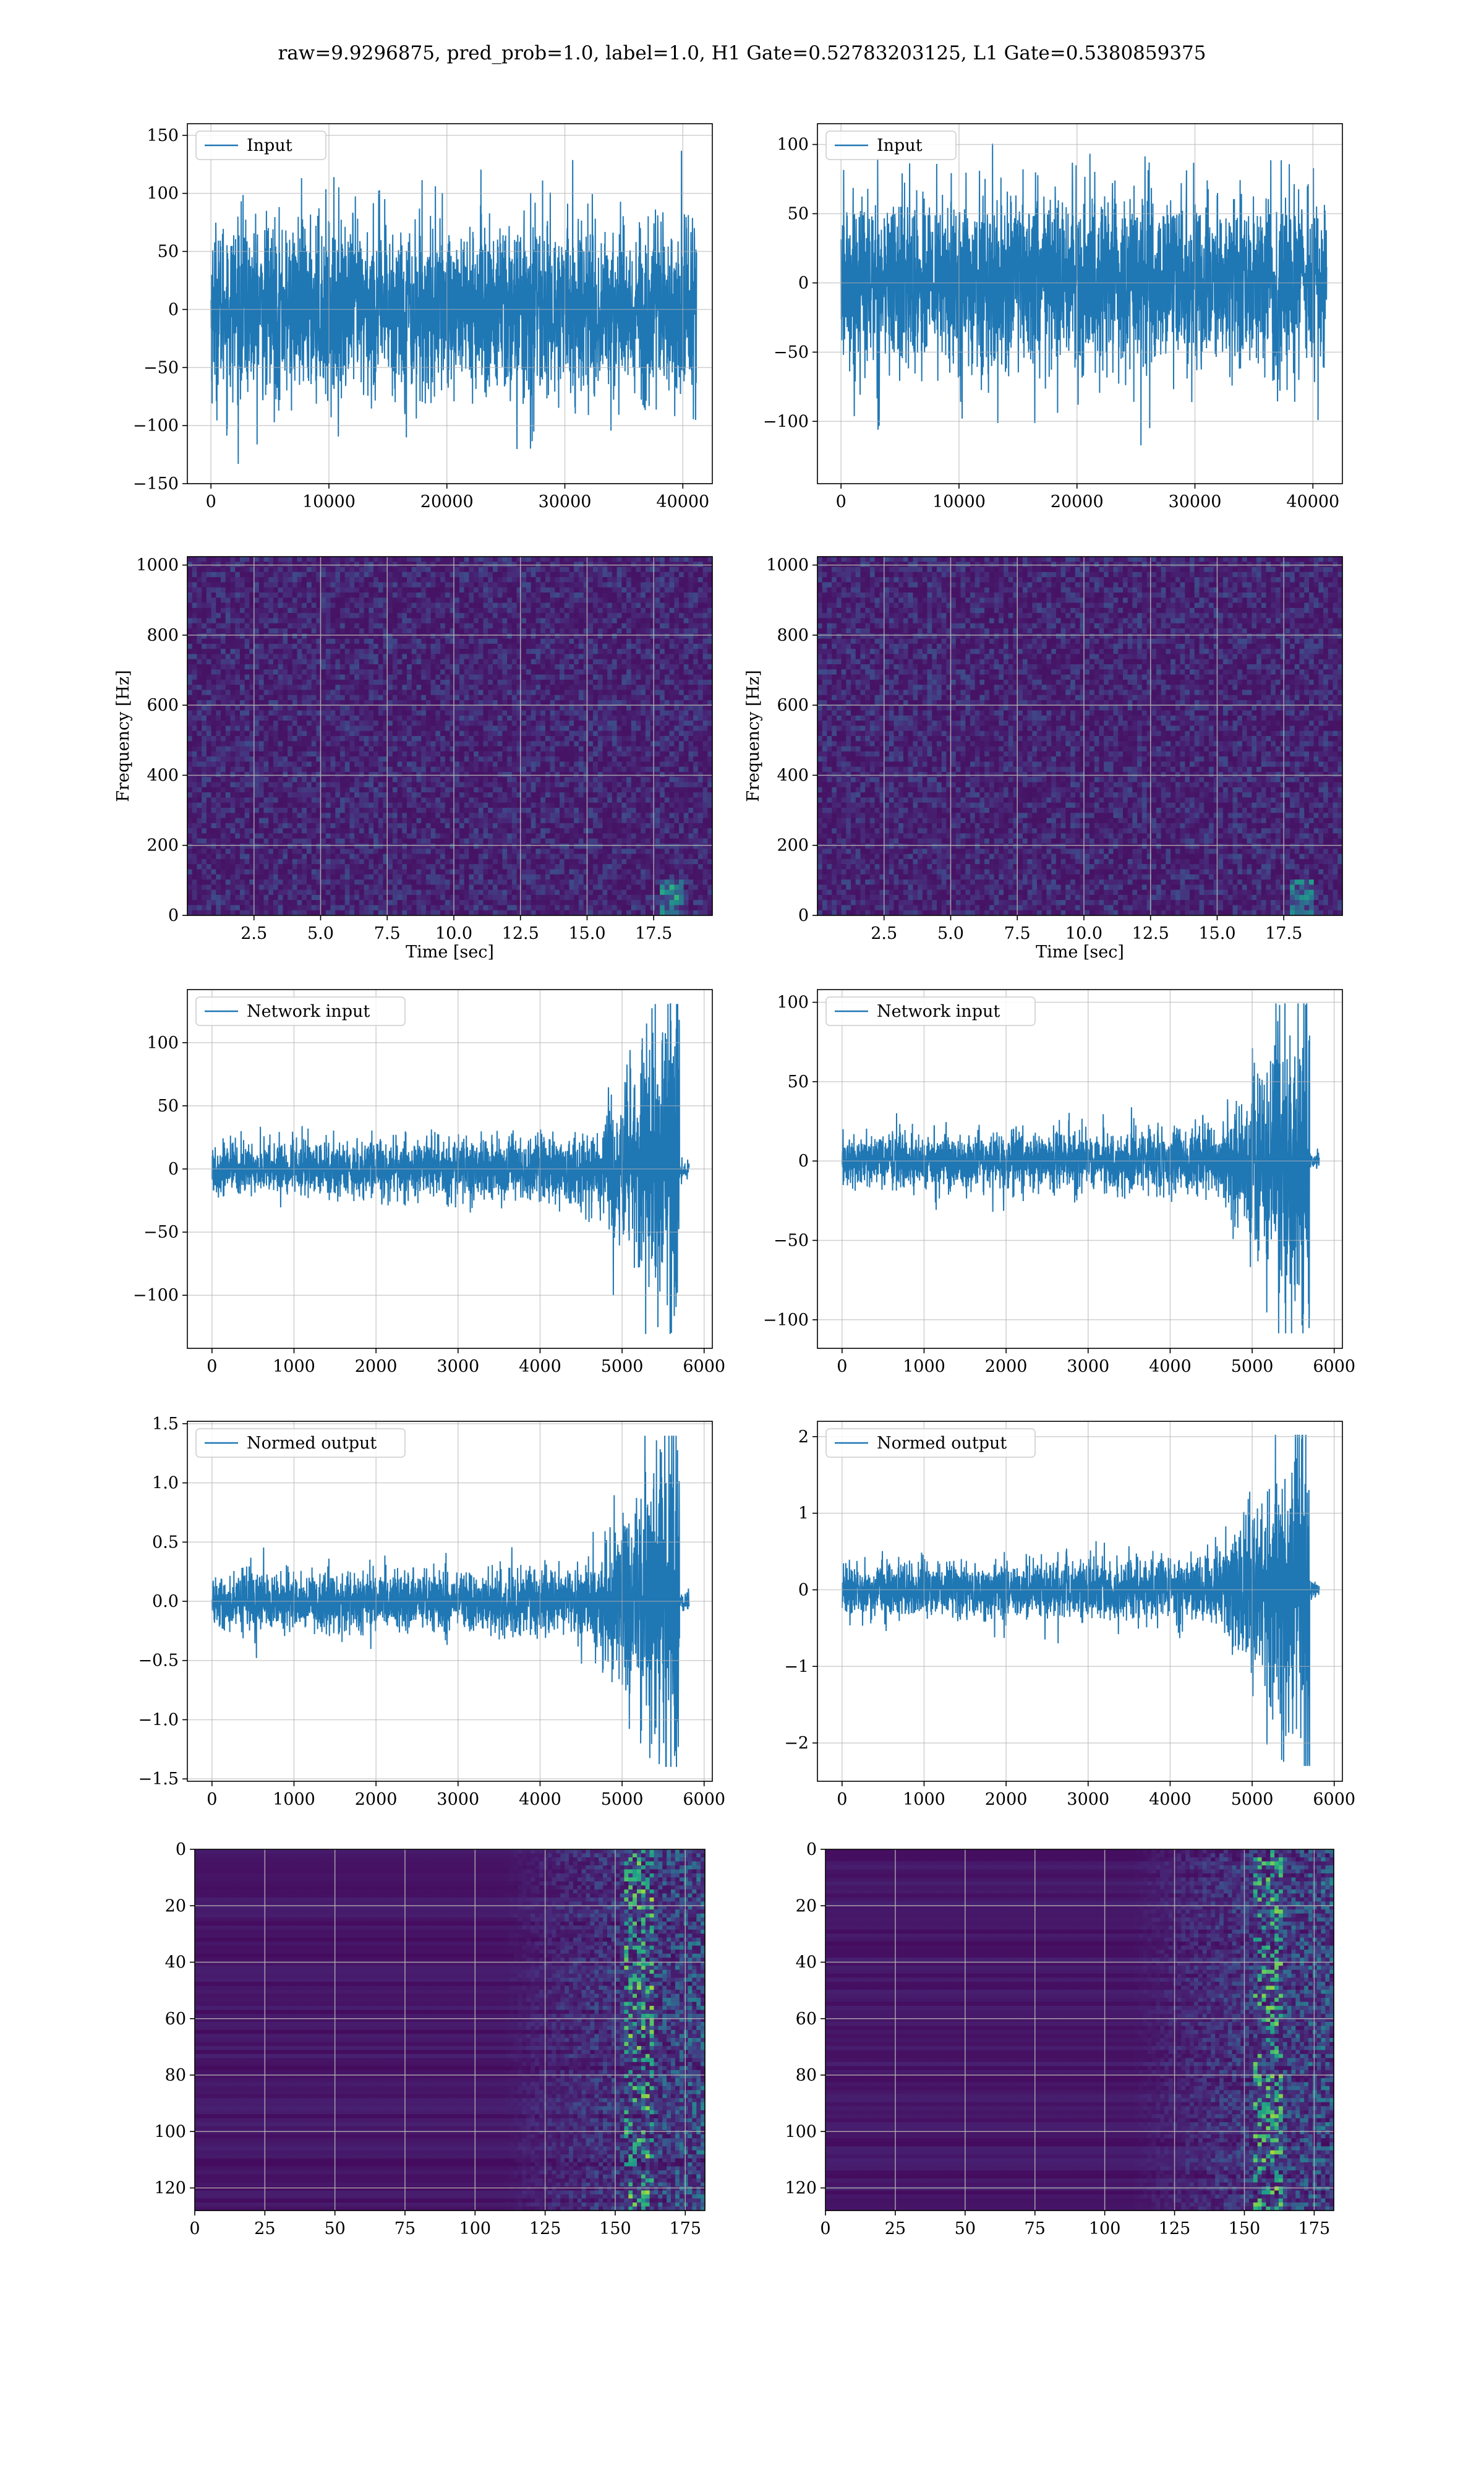 The width and height of the screenshot is (1484, 2474). I want to click on x-tick-label: 40000, so click(682, 501).